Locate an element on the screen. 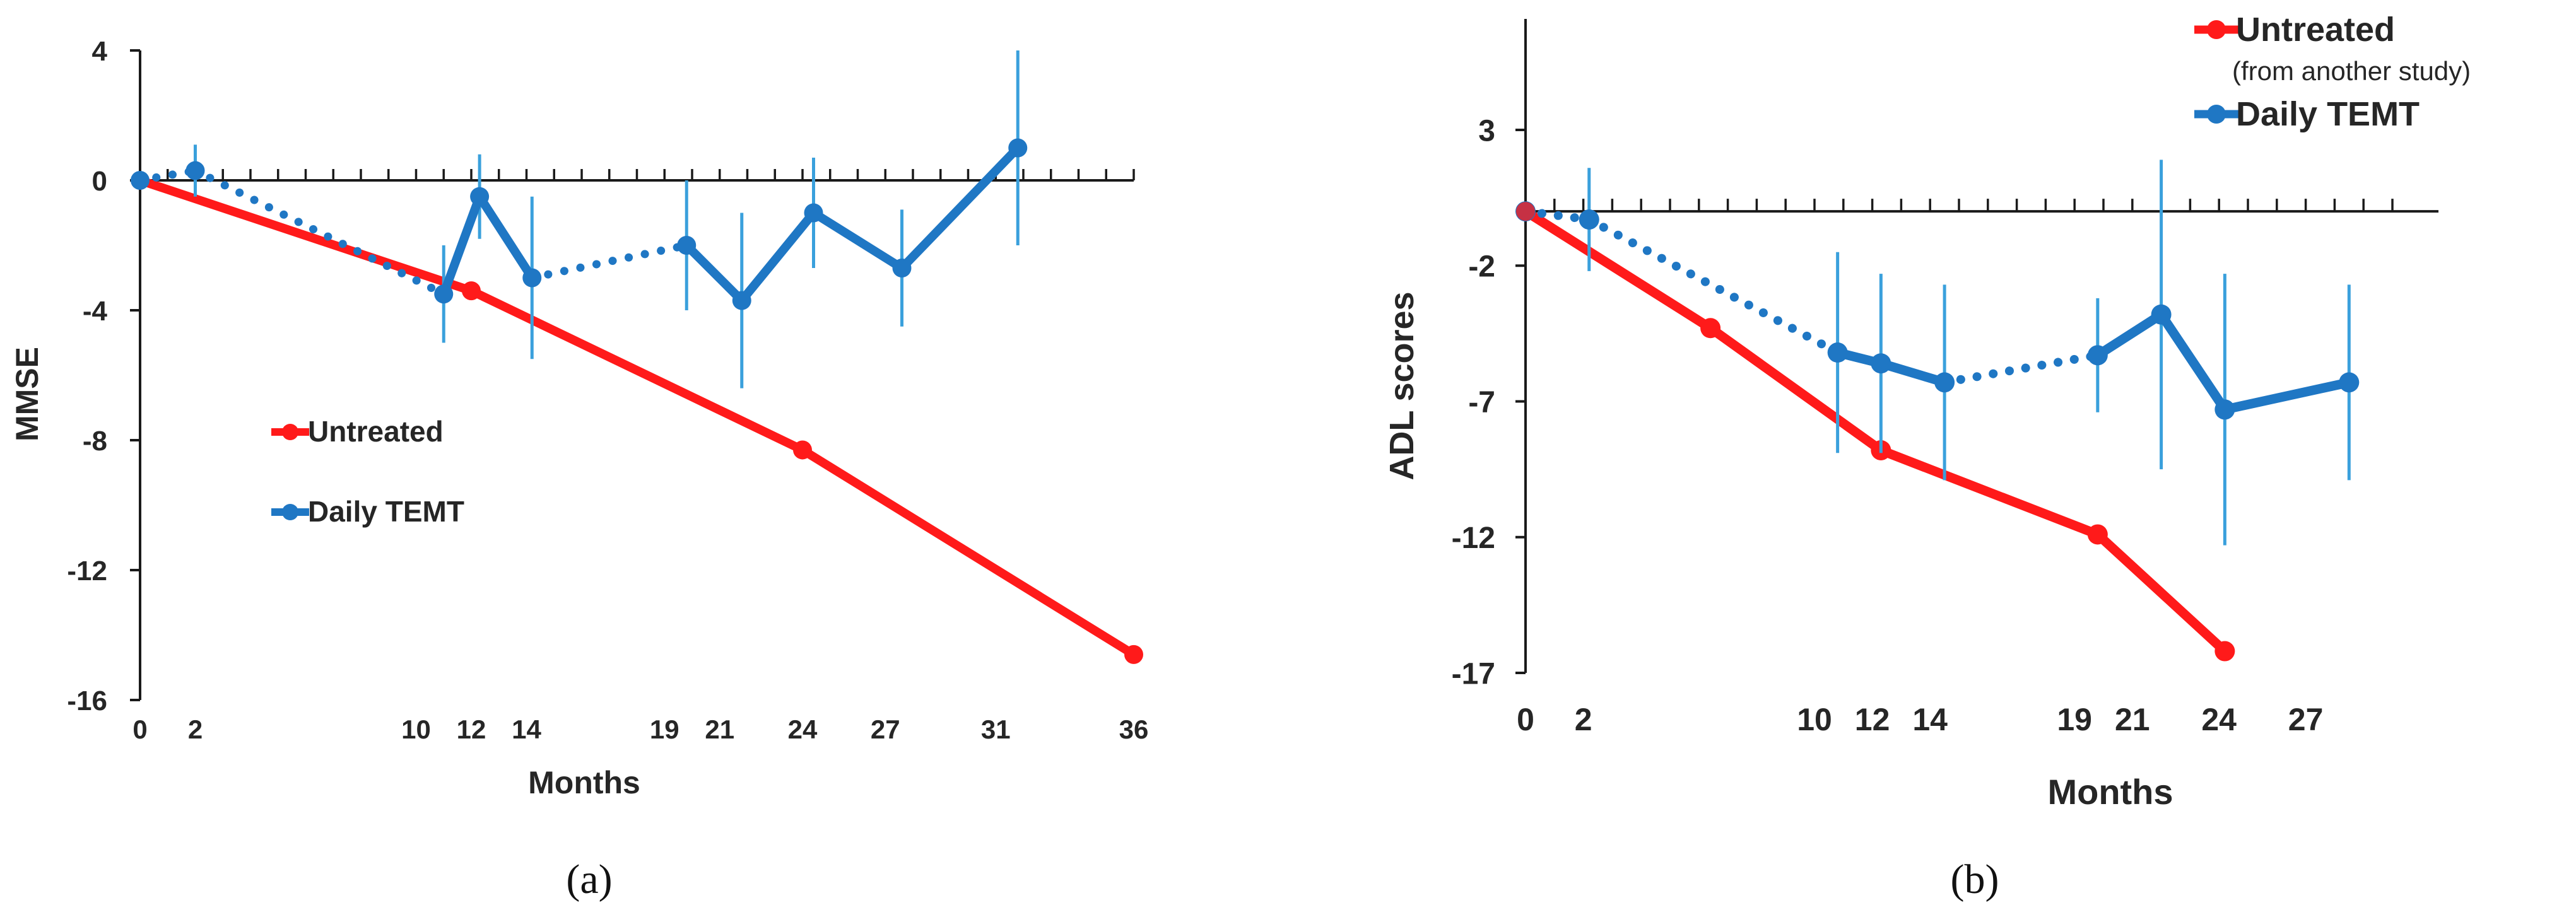 The width and height of the screenshot is (2576, 922). chart-b-x-tick-labels: 0 2 10 12 14 19 21 24 27 is located at coordinates (1920, 719).